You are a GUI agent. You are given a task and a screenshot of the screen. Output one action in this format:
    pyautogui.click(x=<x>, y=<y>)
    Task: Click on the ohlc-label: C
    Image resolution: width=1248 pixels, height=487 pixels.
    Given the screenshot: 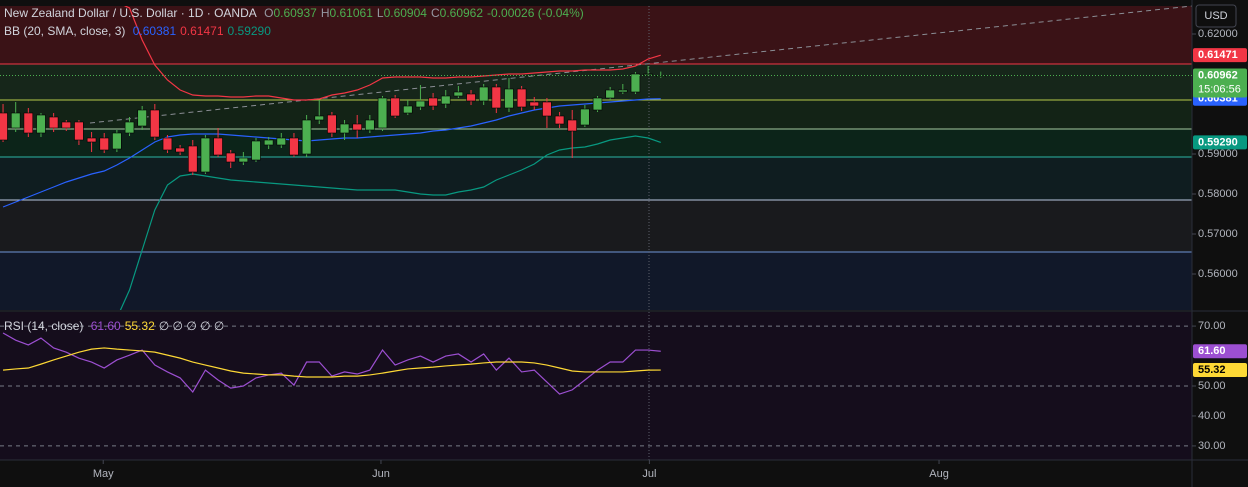 What is the action you would take?
    pyautogui.click(x=435, y=13)
    